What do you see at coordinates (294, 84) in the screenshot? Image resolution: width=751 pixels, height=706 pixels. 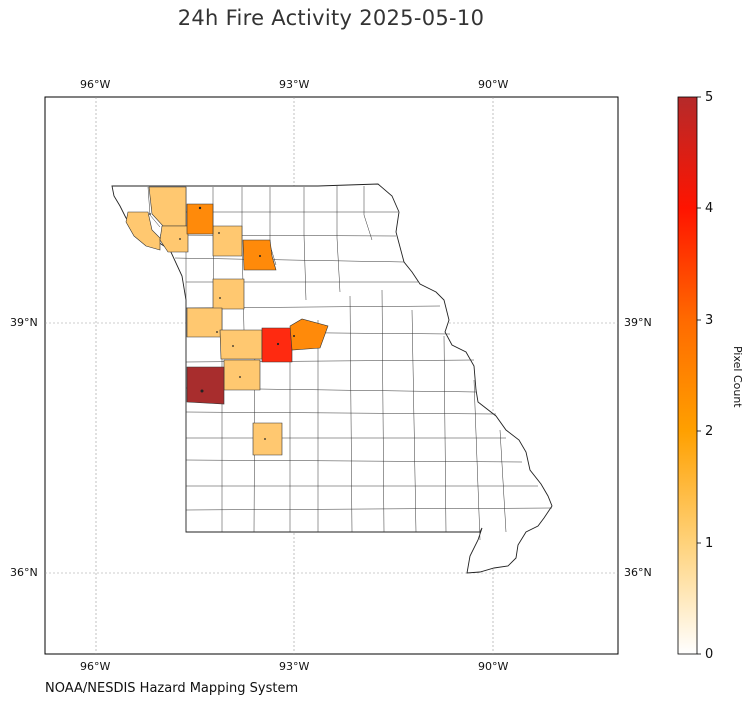 I see `lon-tick-top-93w: 93°W` at bounding box center [294, 84].